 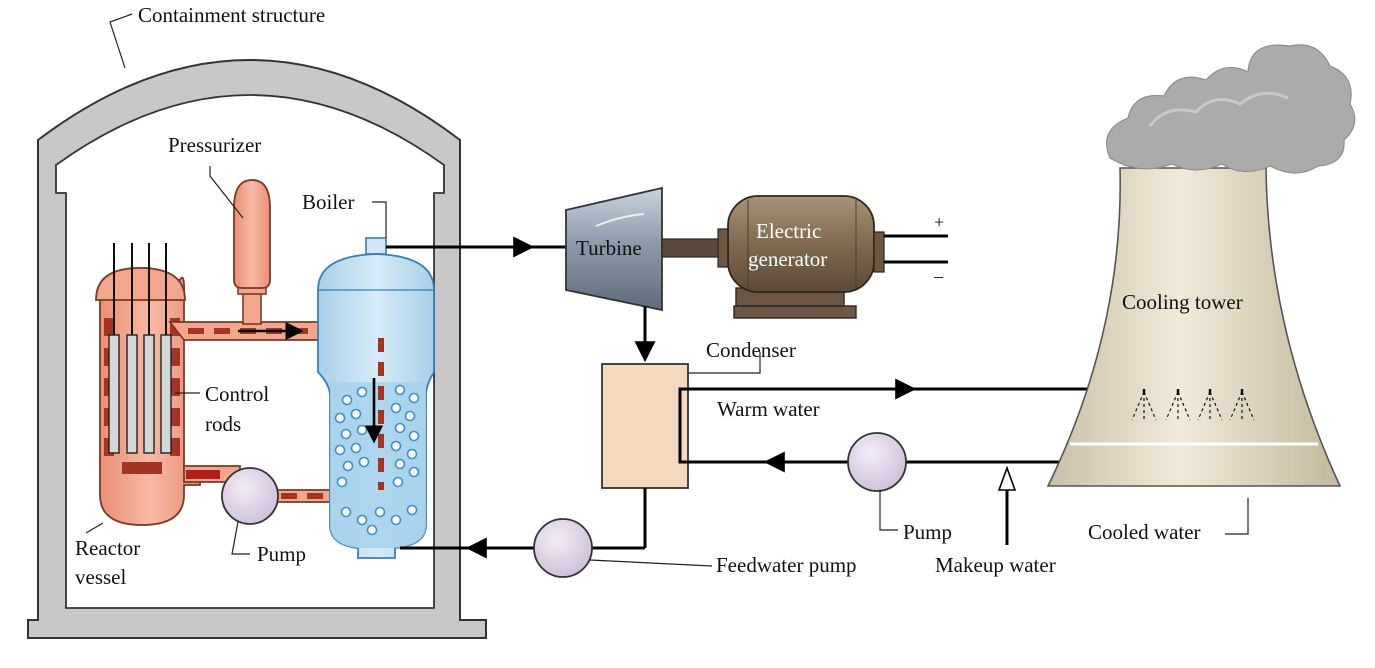 I want to click on output-terminals: + –, so click(x=916, y=249).